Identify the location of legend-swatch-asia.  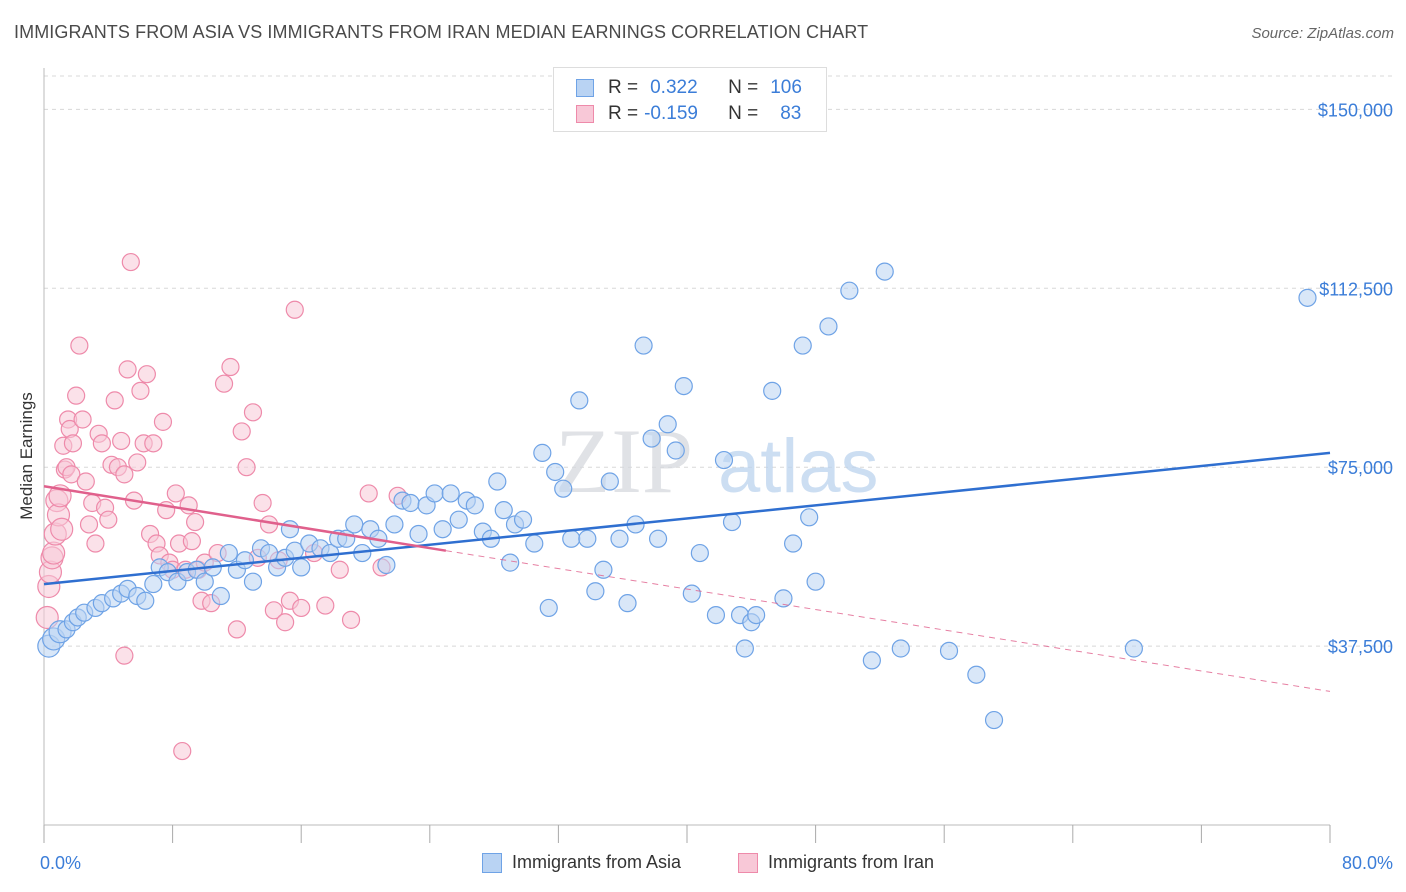
(585, 88).